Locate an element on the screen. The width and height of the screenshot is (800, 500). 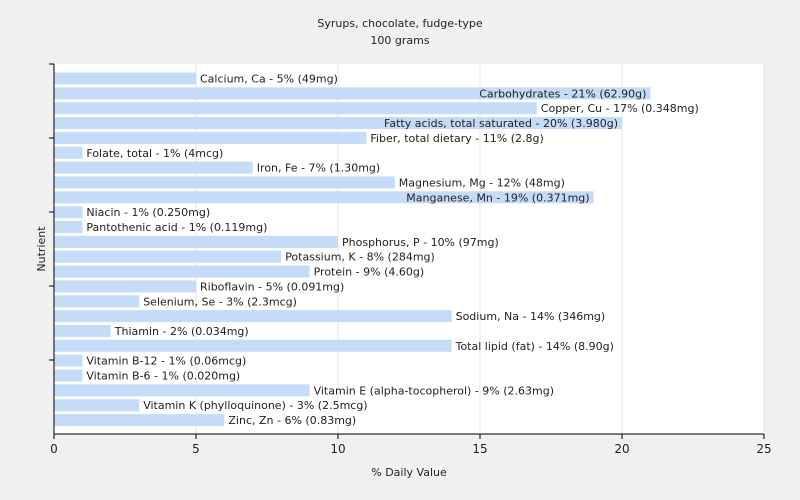
bar-label: Calcium, Ca - 5% (49mg) is located at coordinates (269, 79).